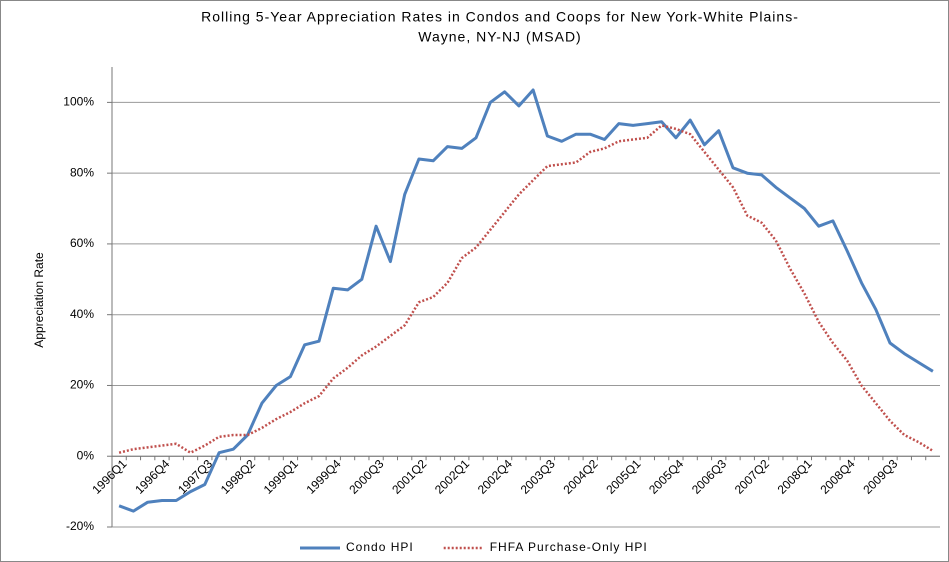 This screenshot has width=949, height=562. What do you see at coordinates (380, 547) in the screenshot?
I see `legend-label: Condo HPI` at bounding box center [380, 547].